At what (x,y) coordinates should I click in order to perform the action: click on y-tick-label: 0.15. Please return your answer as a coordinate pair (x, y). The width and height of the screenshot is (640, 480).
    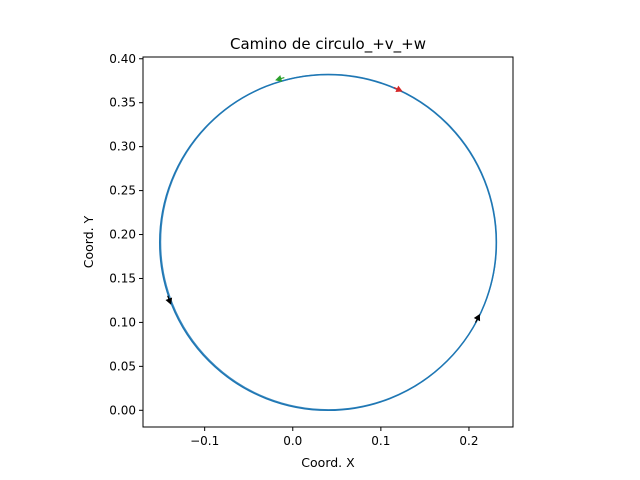
    Looking at the image, I should click on (122, 278).